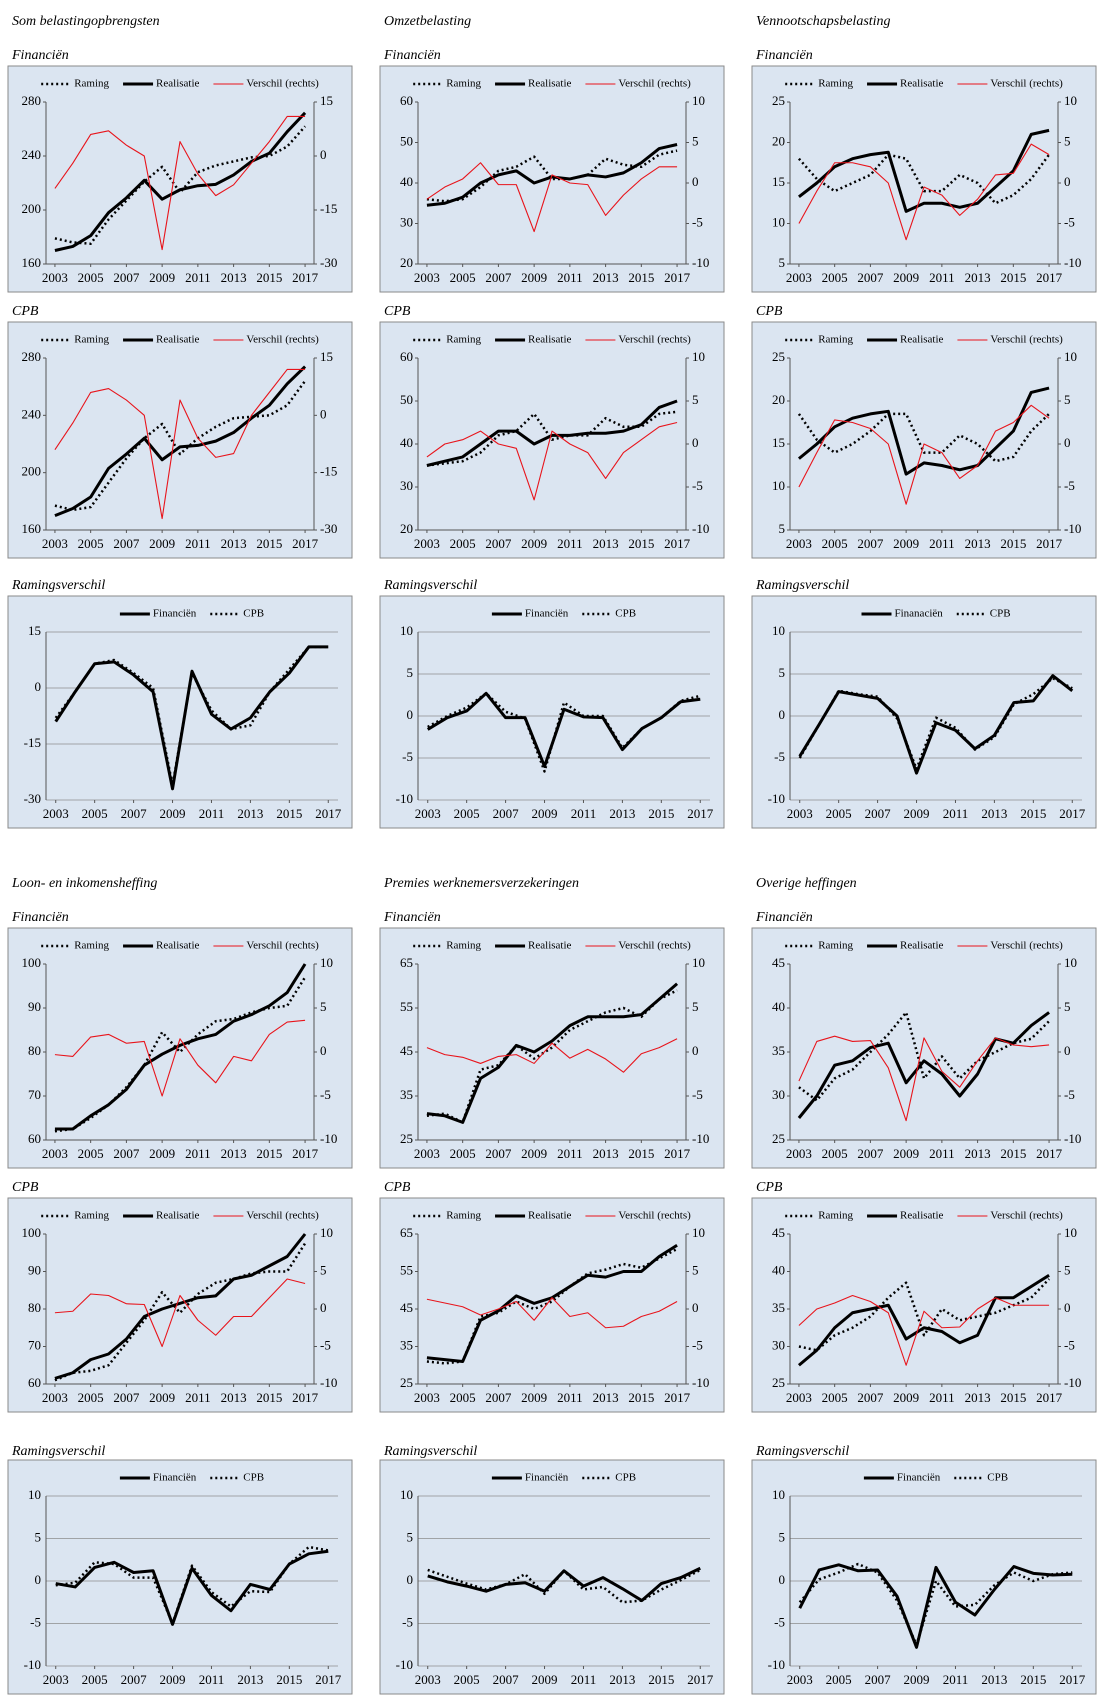 This screenshot has height=1702, width=1104. I want to click on y-tick-label: 20, so click(406, 528).